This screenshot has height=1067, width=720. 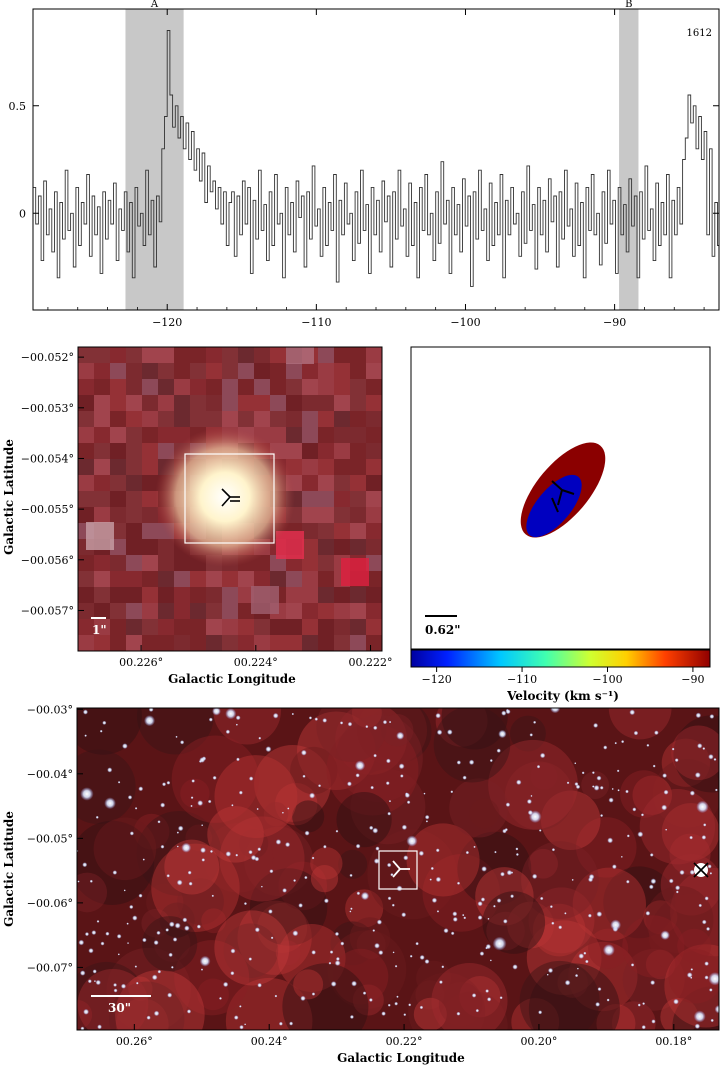 What do you see at coordinates (701, 870) in the screenshot?
I see `wide-cross-marker` at bounding box center [701, 870].